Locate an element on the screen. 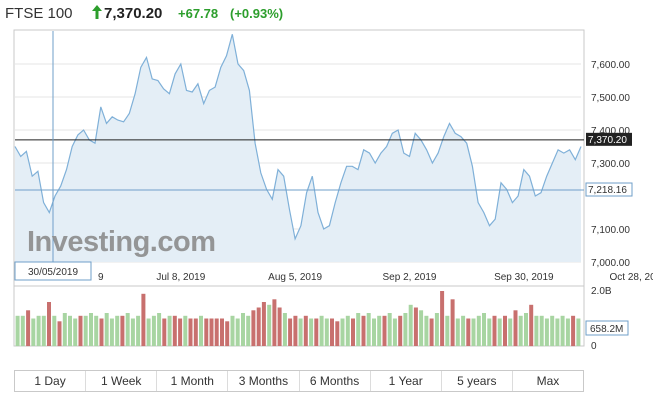 The height and width of the screenshot is (406, 653). x-tick-label: Aug 5, 2019 is located at coordinates (295, 277).